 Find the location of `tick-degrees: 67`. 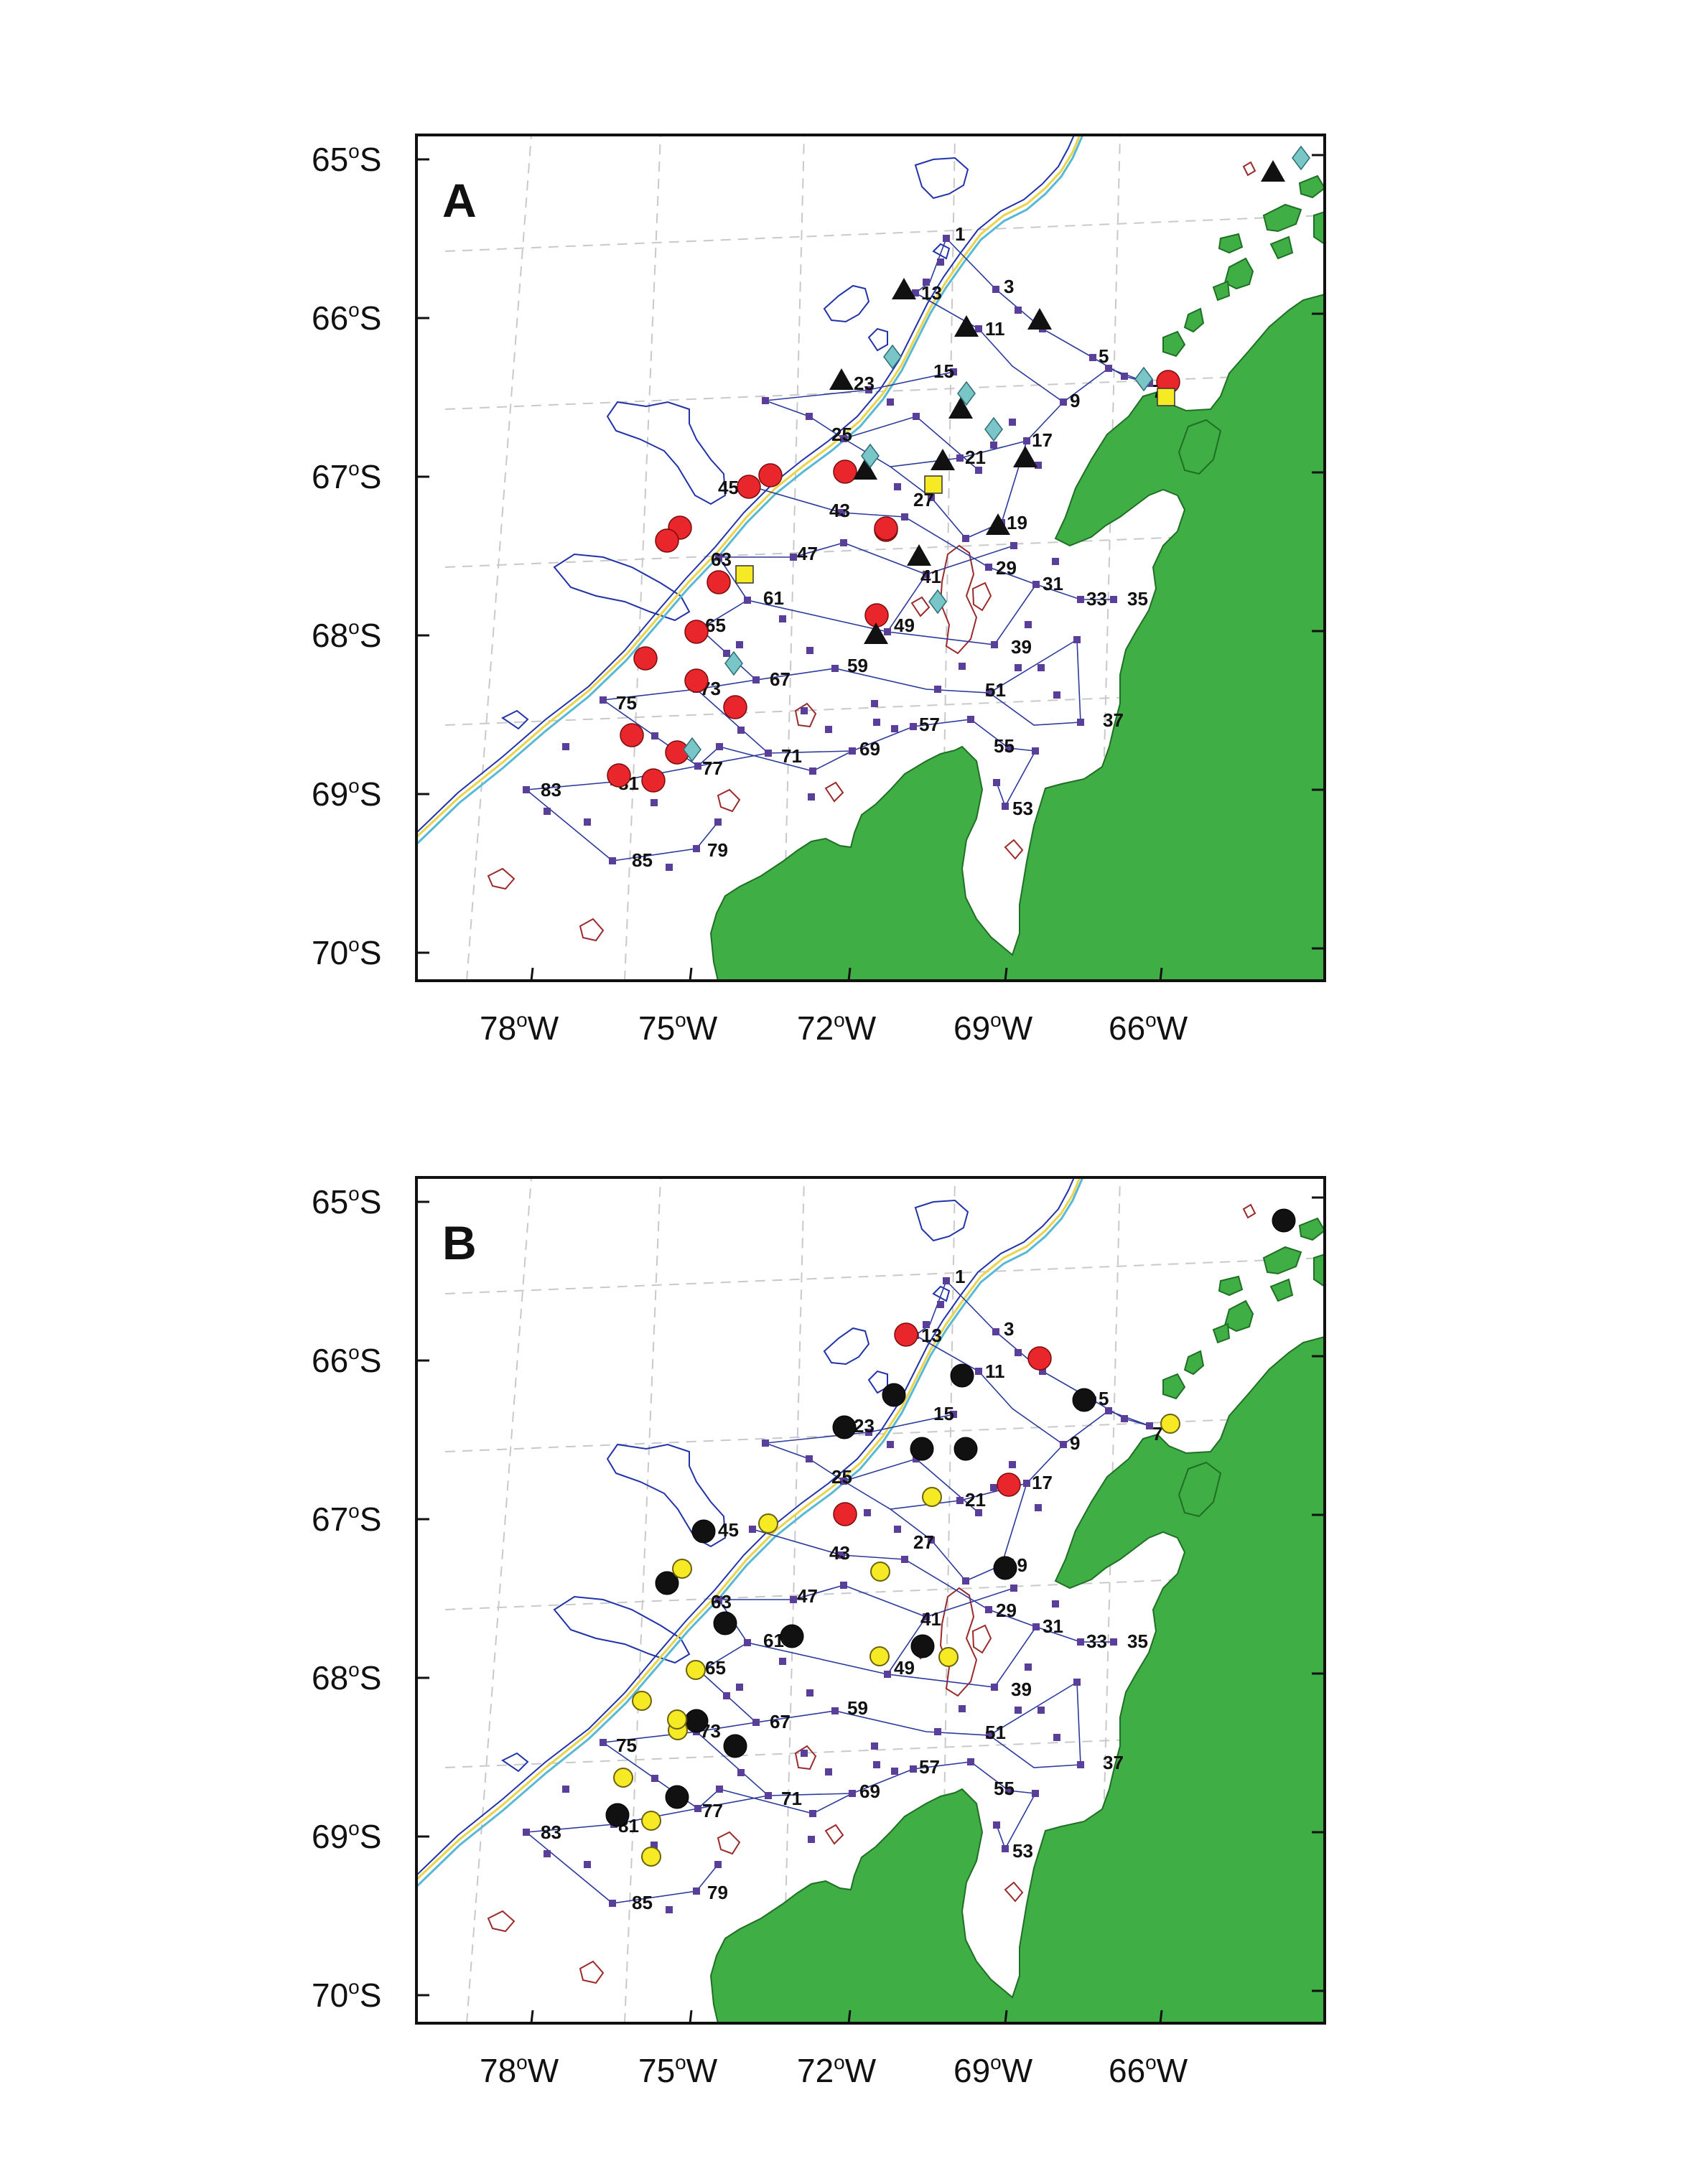

tick-degrees: 67 is located at coordinates (330, 1519).